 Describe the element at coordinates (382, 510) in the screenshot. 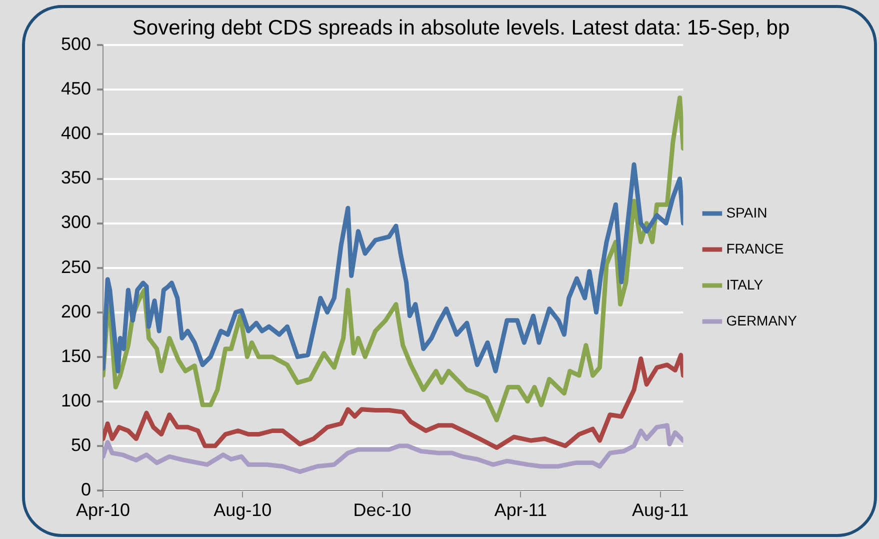

I see `x-tick-label: Dec-10` at that location.